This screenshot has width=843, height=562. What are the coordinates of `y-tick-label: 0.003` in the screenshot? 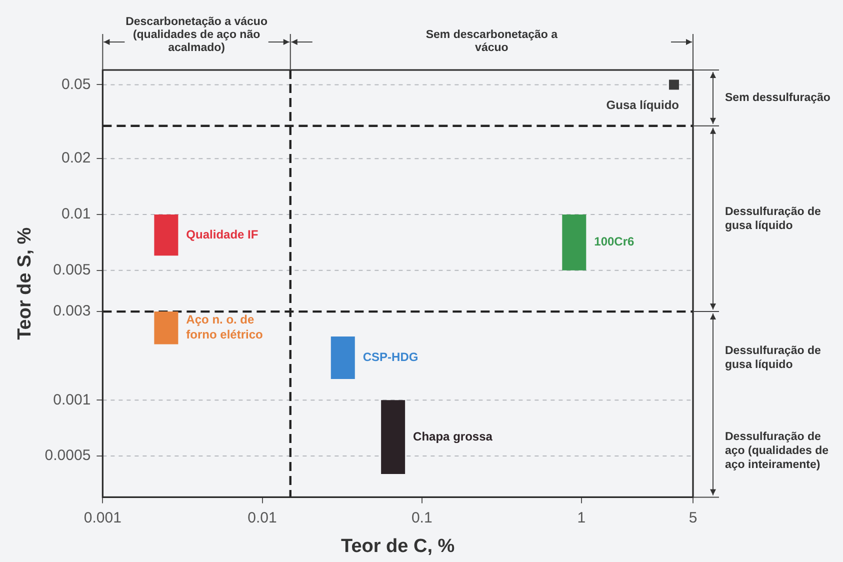 It's located at (72, 311).